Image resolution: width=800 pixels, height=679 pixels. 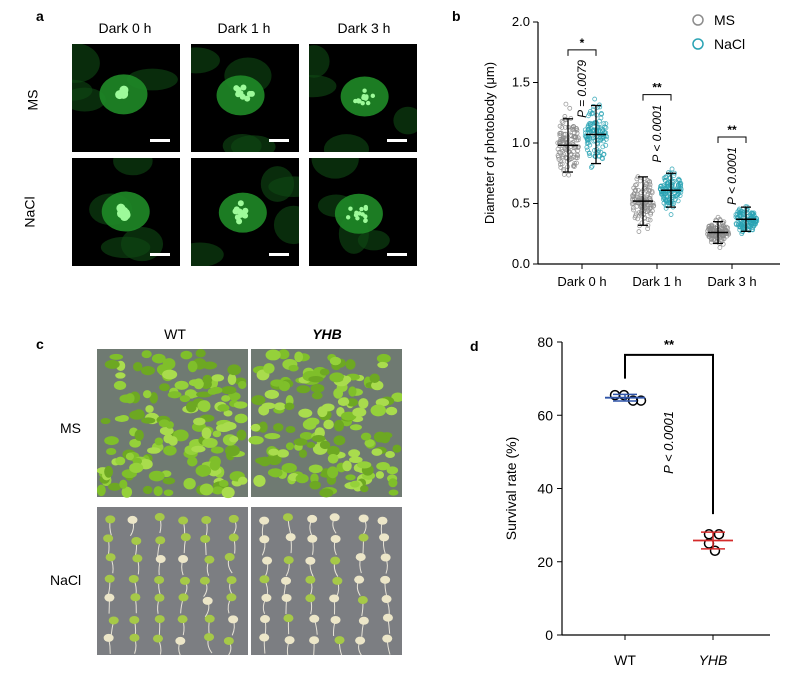 I want to click on y-tick-label: 60, so click(x=545, y=415).